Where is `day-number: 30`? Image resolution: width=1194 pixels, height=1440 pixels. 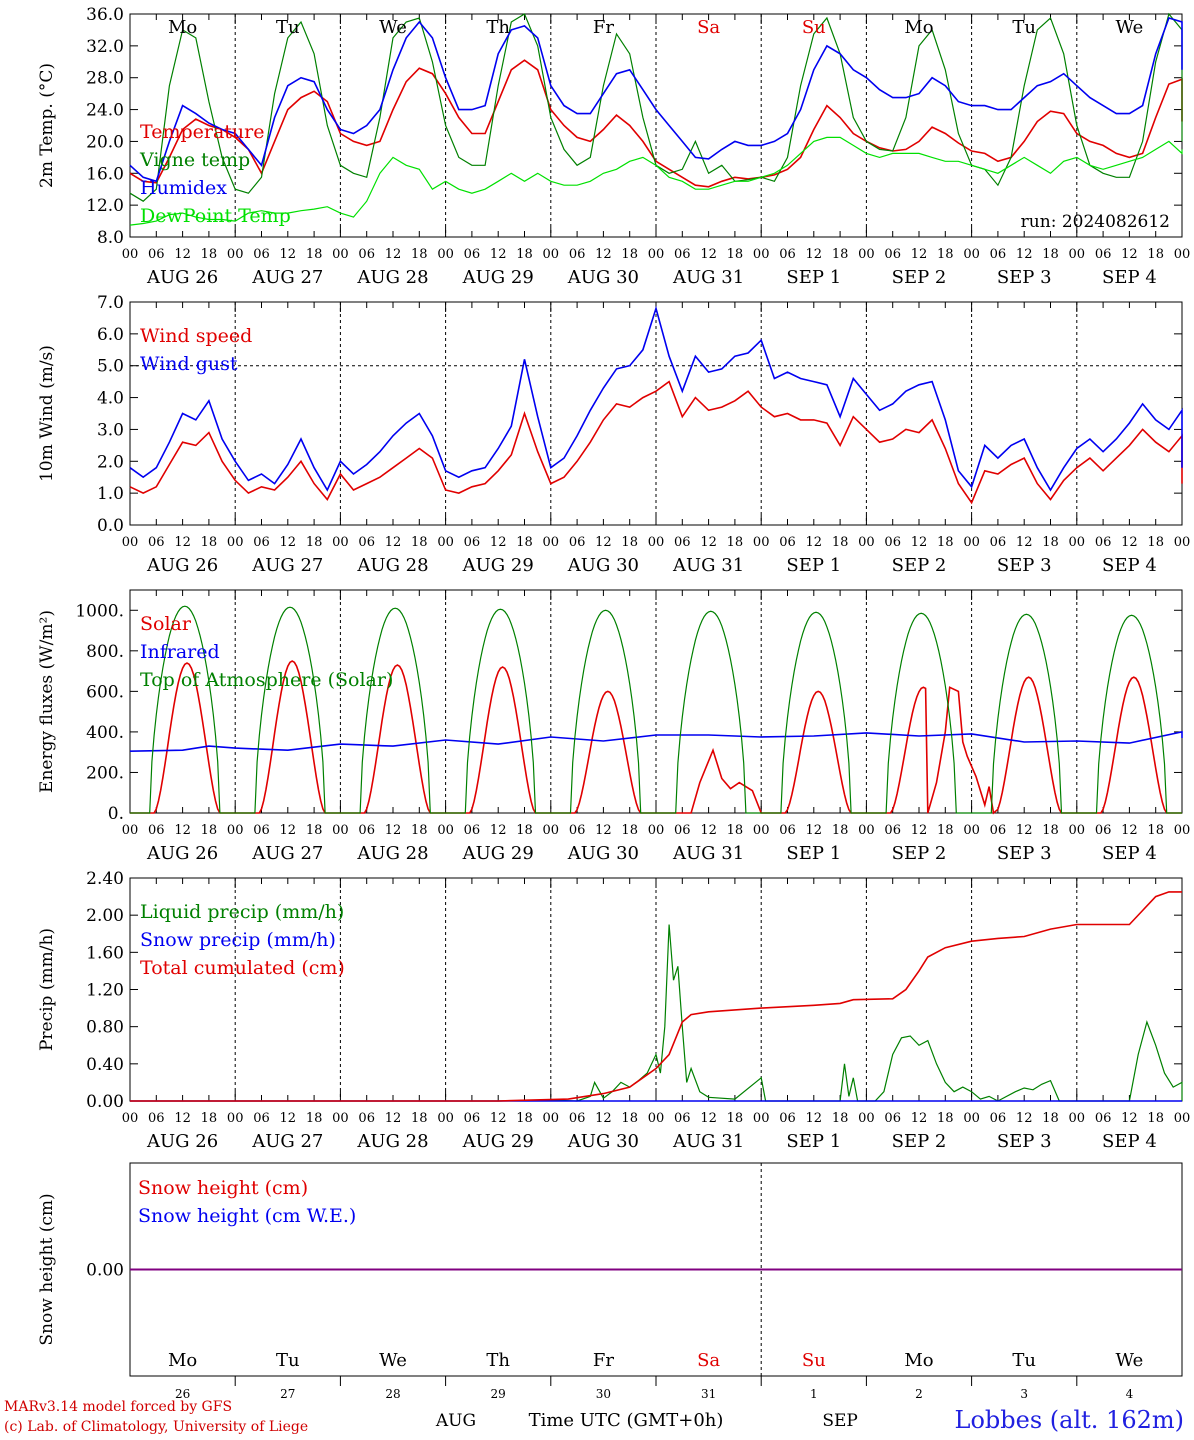 day-number: 30 is located at coordinates (603, 1394).